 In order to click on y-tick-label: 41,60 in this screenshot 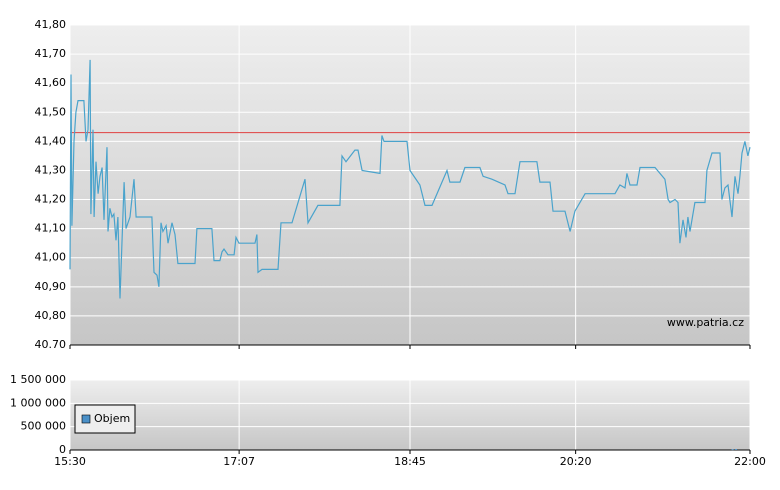, I will do `click(51, 82)`.